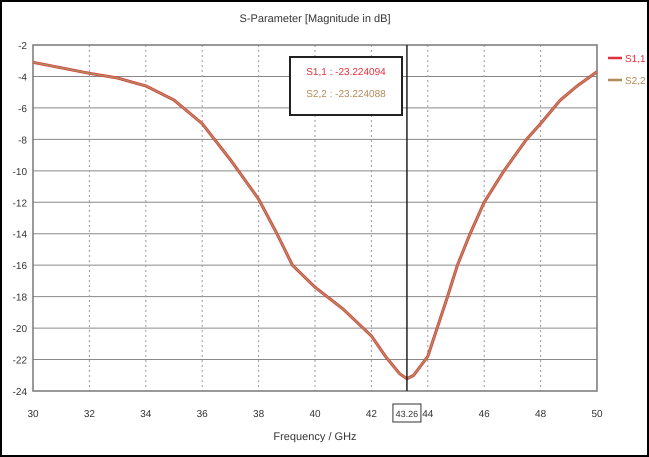 This screenshot has height=457, width=649. Describe the element at coordinates (372, 414) in the screenshot. I see `x-tick-label: 42` at that location.